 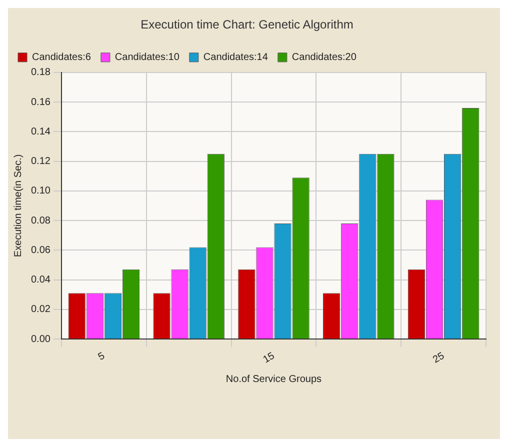 I want to click on legend-label: Candidates:14, so click(x=235, y=58).